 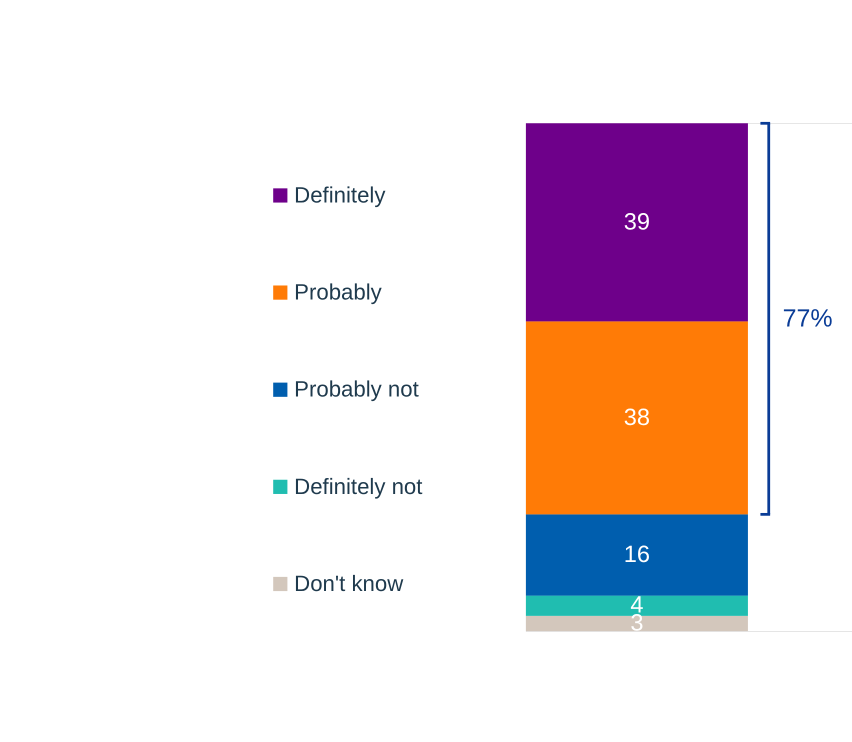 I want to click on data-label: 39, so click(x=637, y=221).